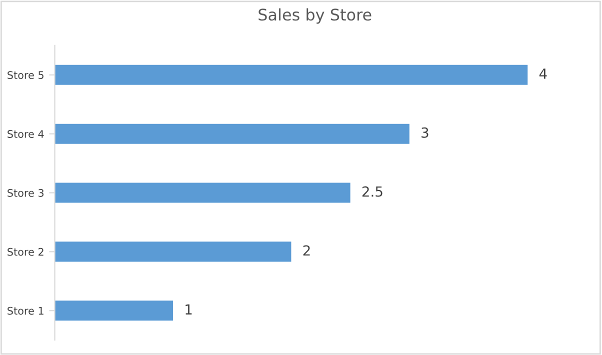 Image resolution: width=602 pixels, height=355 pixels. Describe the element at coordinates (26, 134) in the screenshot. I see `y-tick-label: Store 4` at that location.